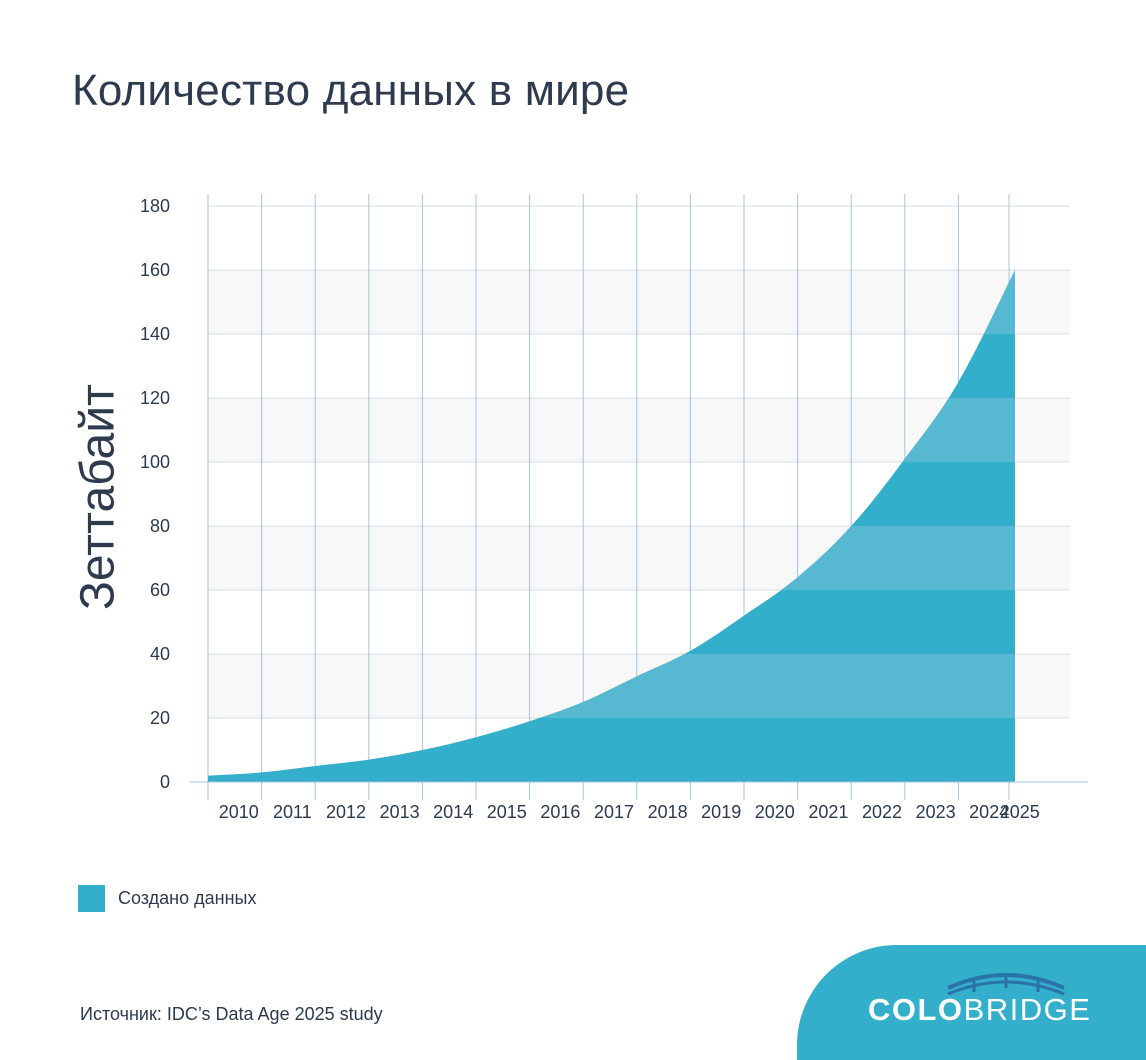 Image resolution: width=1146 pixels, height=1060 pixels. What do you see at coordinates (639, 302) in the screenshot?
I see `background-band` at bounding box center [639, 302].